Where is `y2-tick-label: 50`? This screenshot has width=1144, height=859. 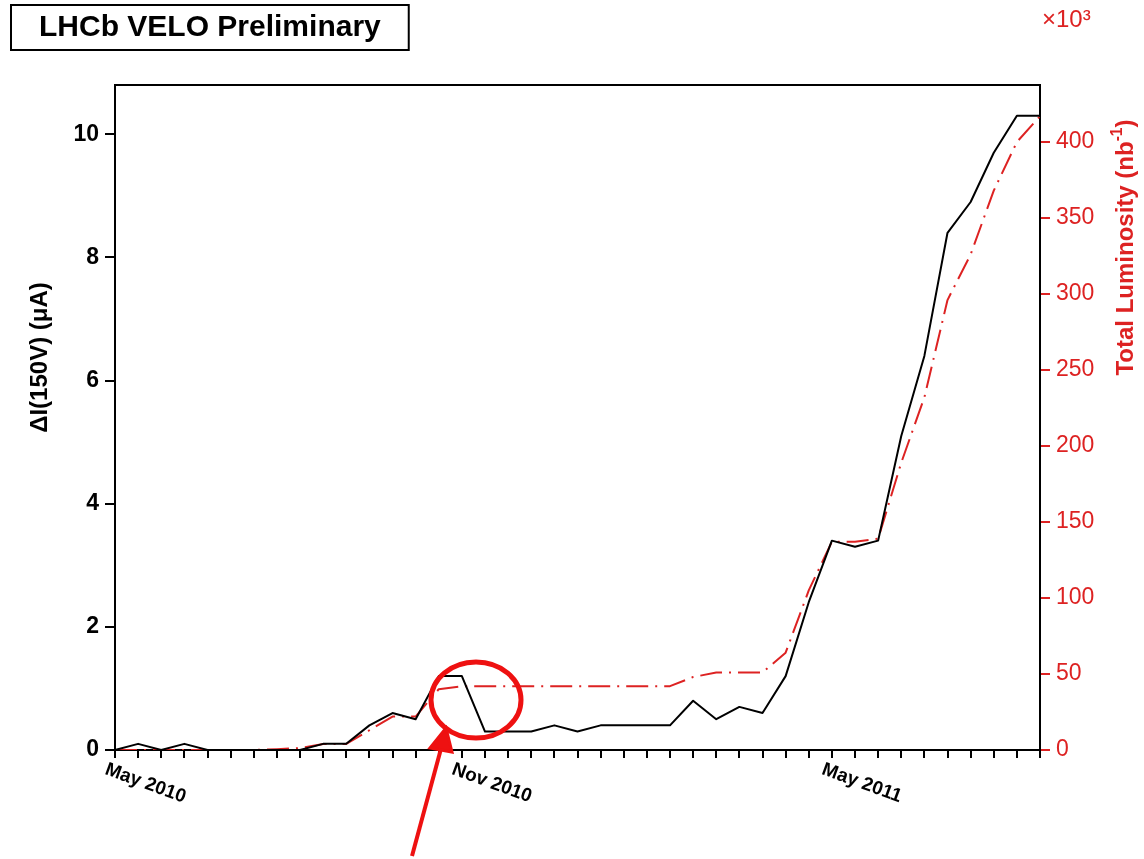 y2-tick-label: 50 is located at coordinates (1069, 672).